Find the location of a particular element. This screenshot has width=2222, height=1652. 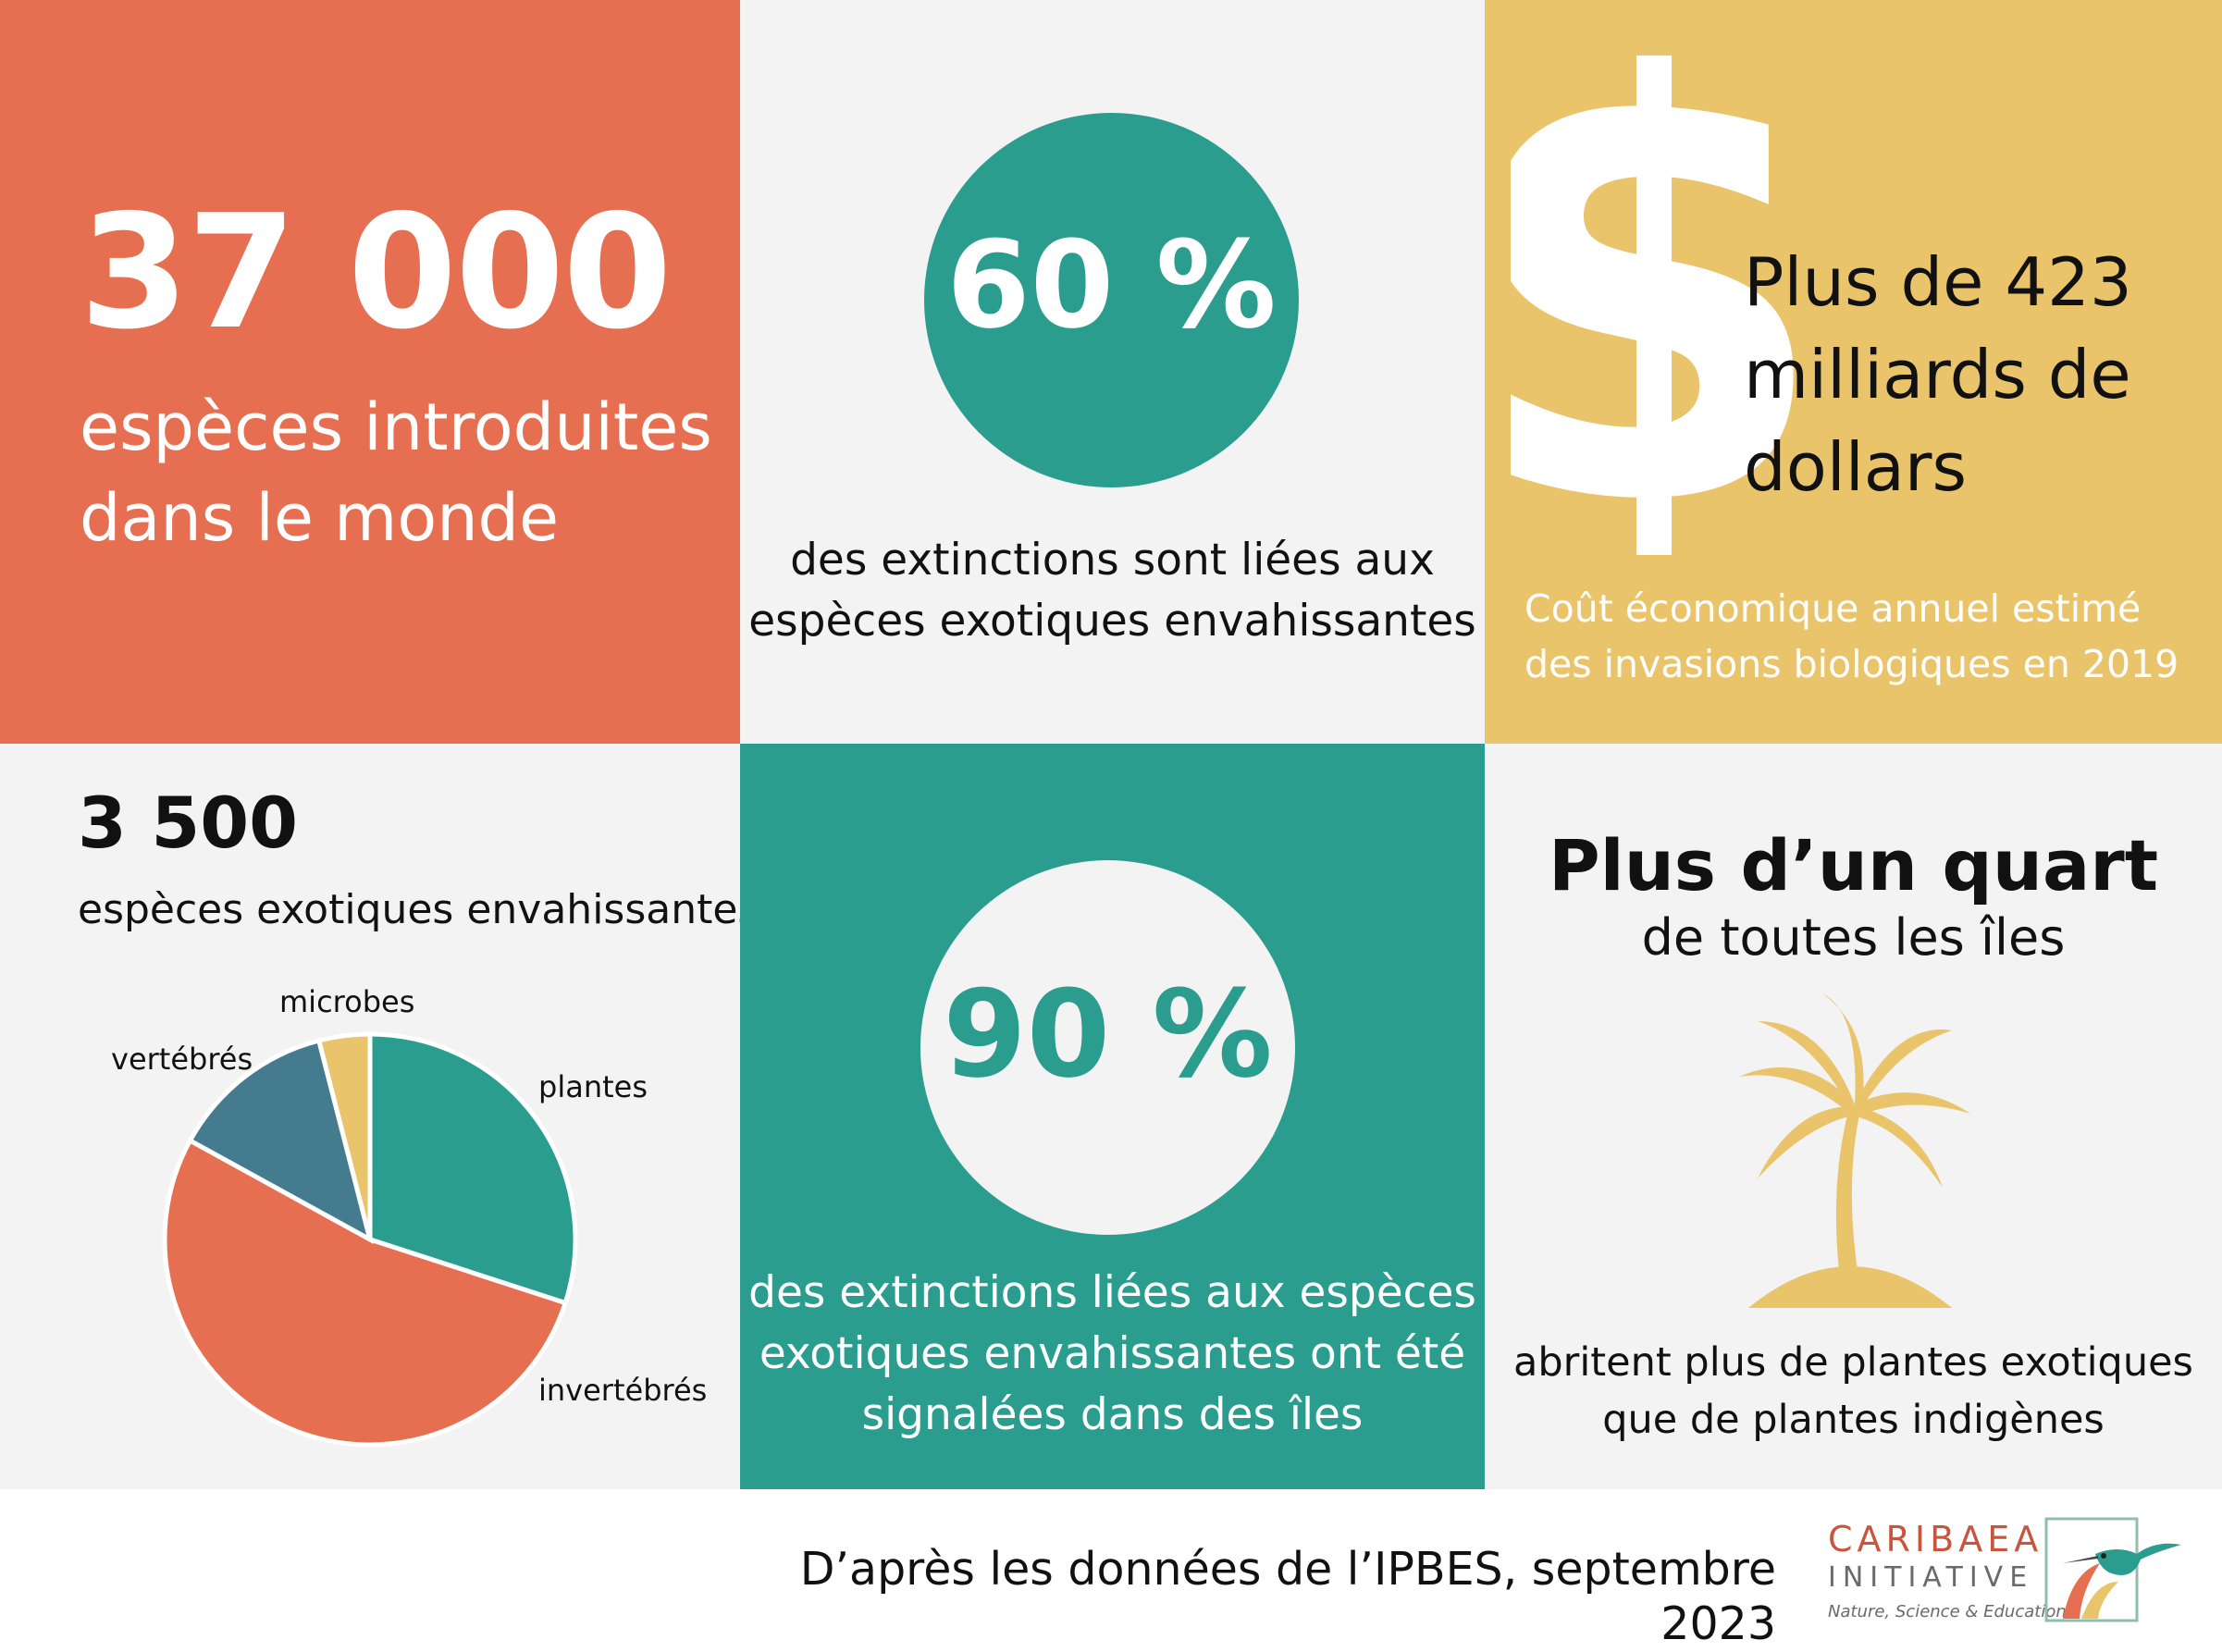

extinctions-circle is located at coordinates (1111, 300).